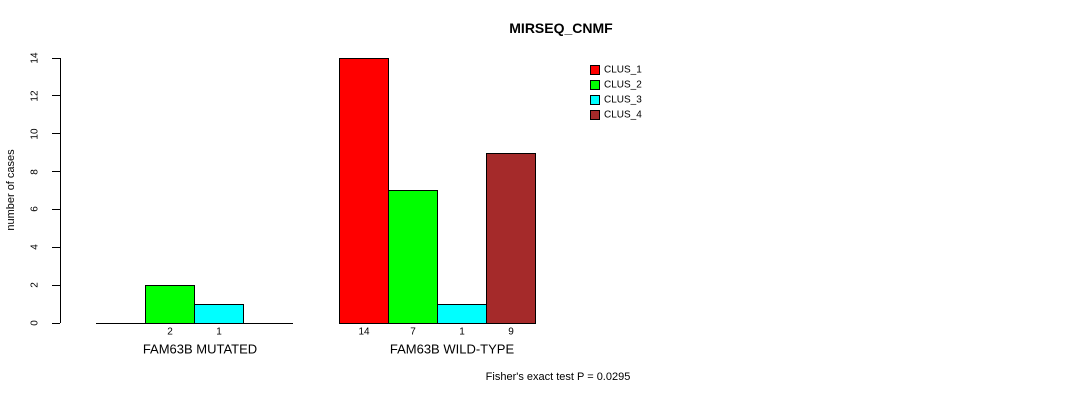 This screenshot has width=1090, height=400. I want to click on legend-label: CLUS_1, so click(623, 70).